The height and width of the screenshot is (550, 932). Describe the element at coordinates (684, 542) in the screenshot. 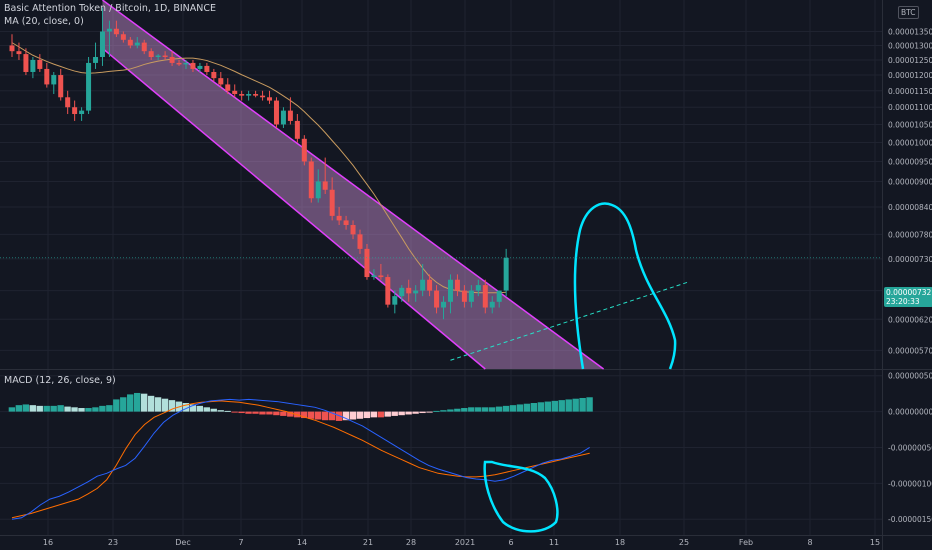

I see `time-axis-label: 25` at that location.